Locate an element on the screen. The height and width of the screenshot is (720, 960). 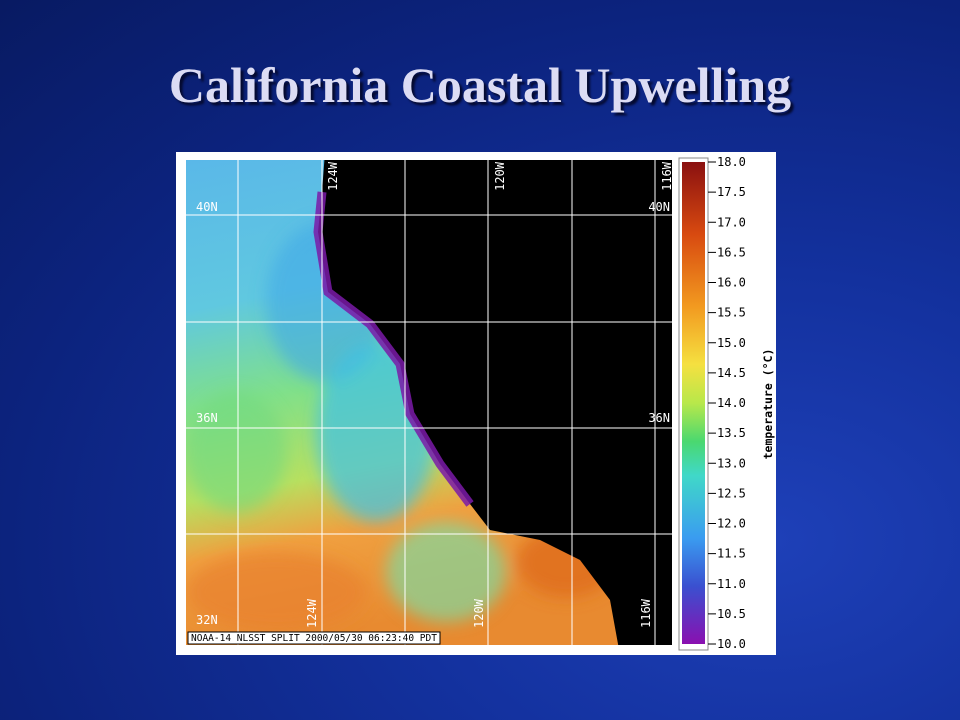
colorbar-tick-label: 17.5 is located at coordinates (731, 192).